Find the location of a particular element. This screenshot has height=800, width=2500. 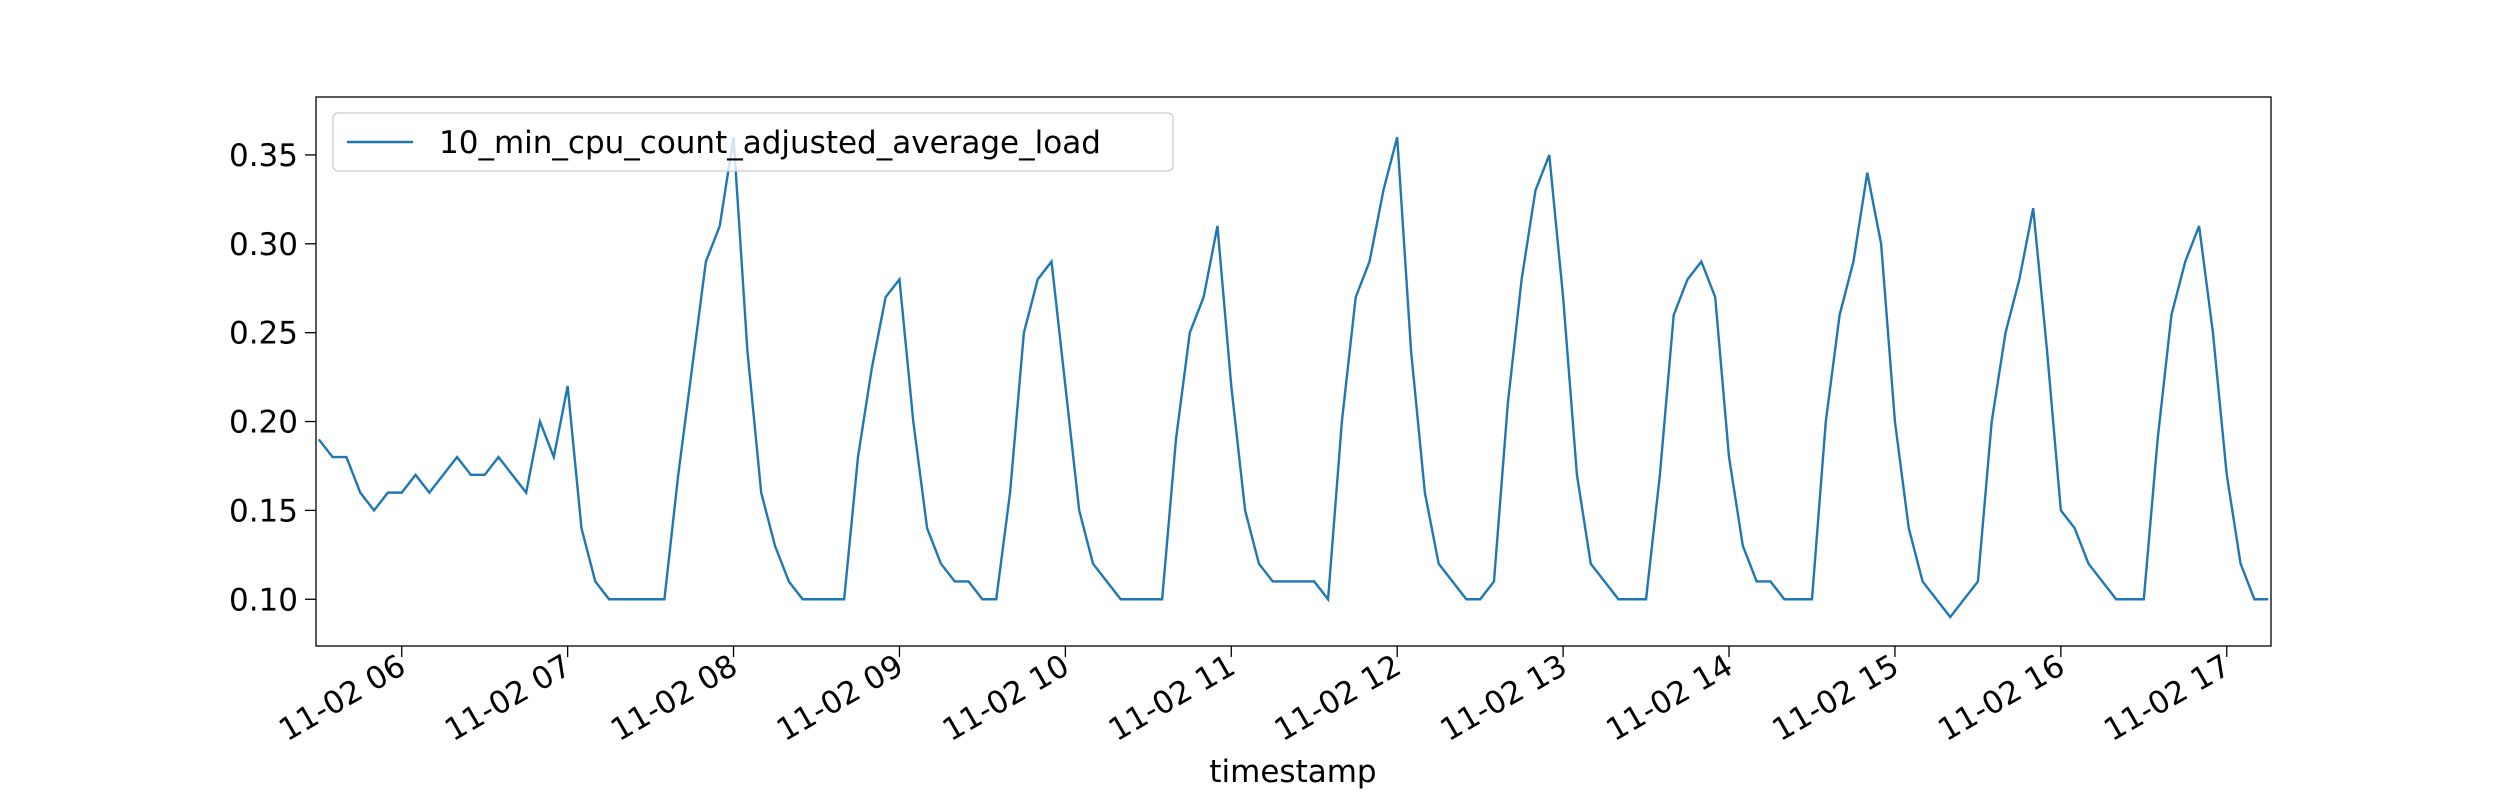

x-tick-label: 11-02 16 is located at coordinates (2001, 698).